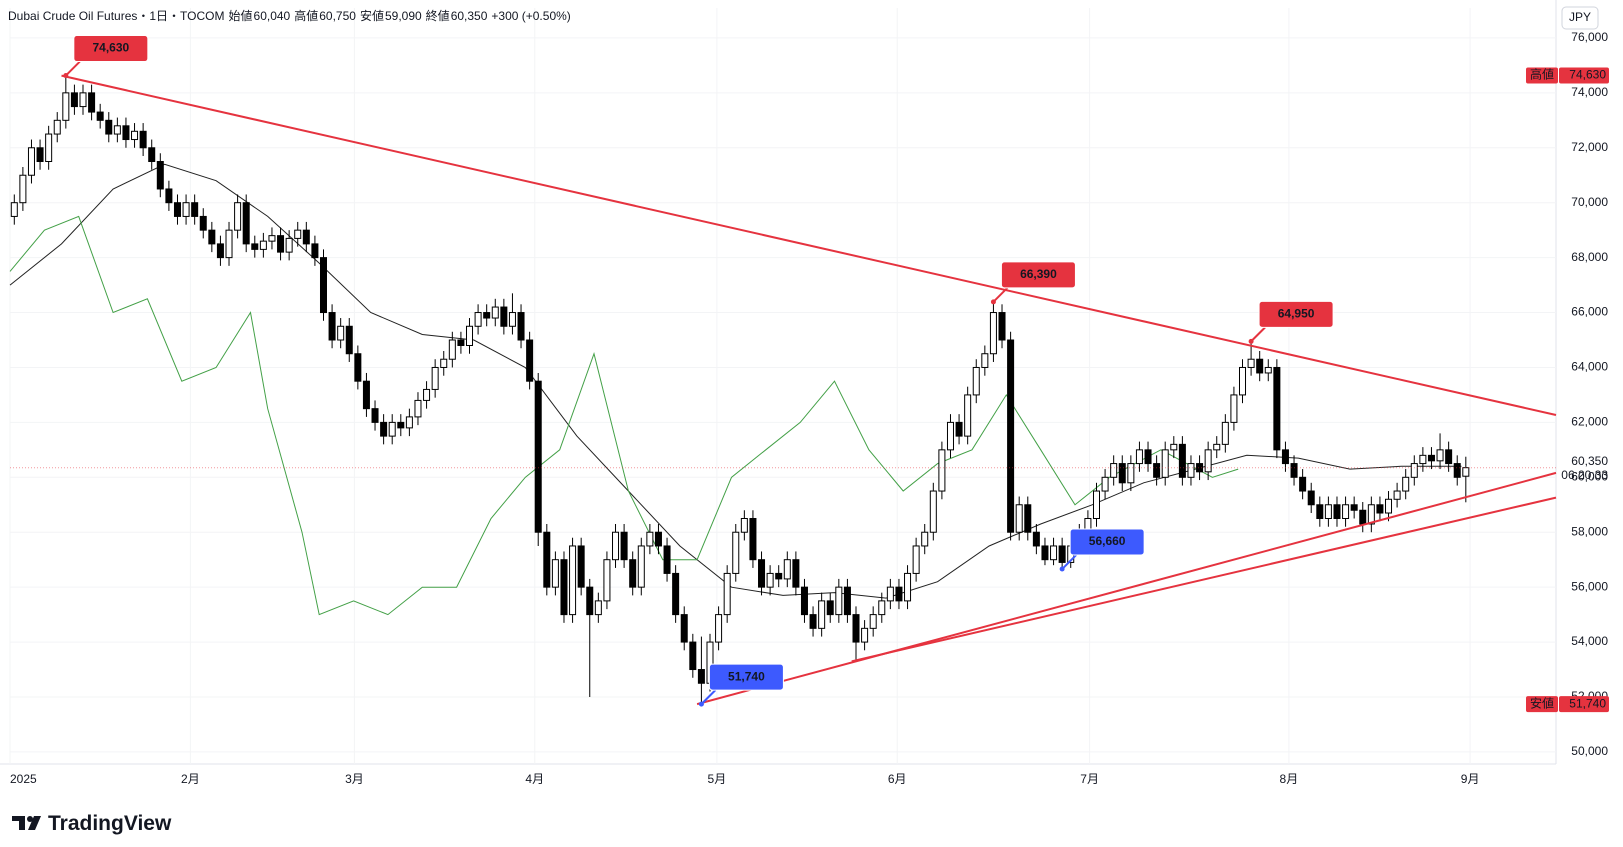 This screenshot has height=847, width=1623. What do you see at coordinates (1289, 779) in the screenshot?
I see `x-tick-label: 8月` at bounding box center [1289, 779].